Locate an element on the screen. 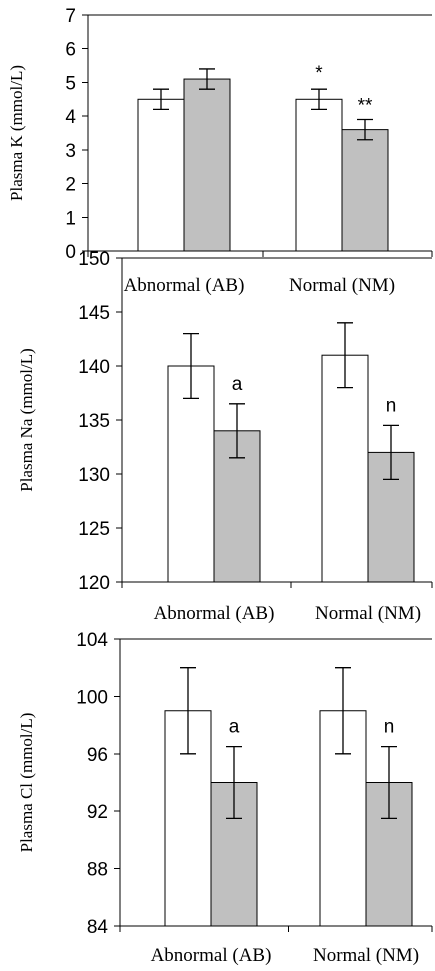  y-tick-label: 104 is located at coordinates (92, 640).